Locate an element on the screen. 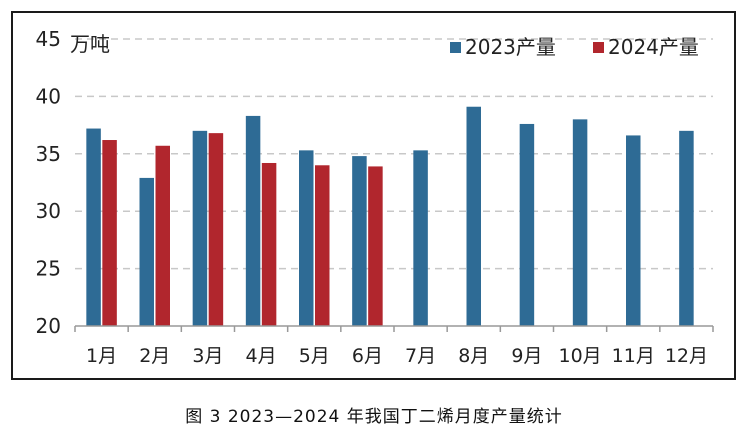 This screenshot has width=748, height=436. x-tick-label: 2月 is located at coordinates (154, 356).